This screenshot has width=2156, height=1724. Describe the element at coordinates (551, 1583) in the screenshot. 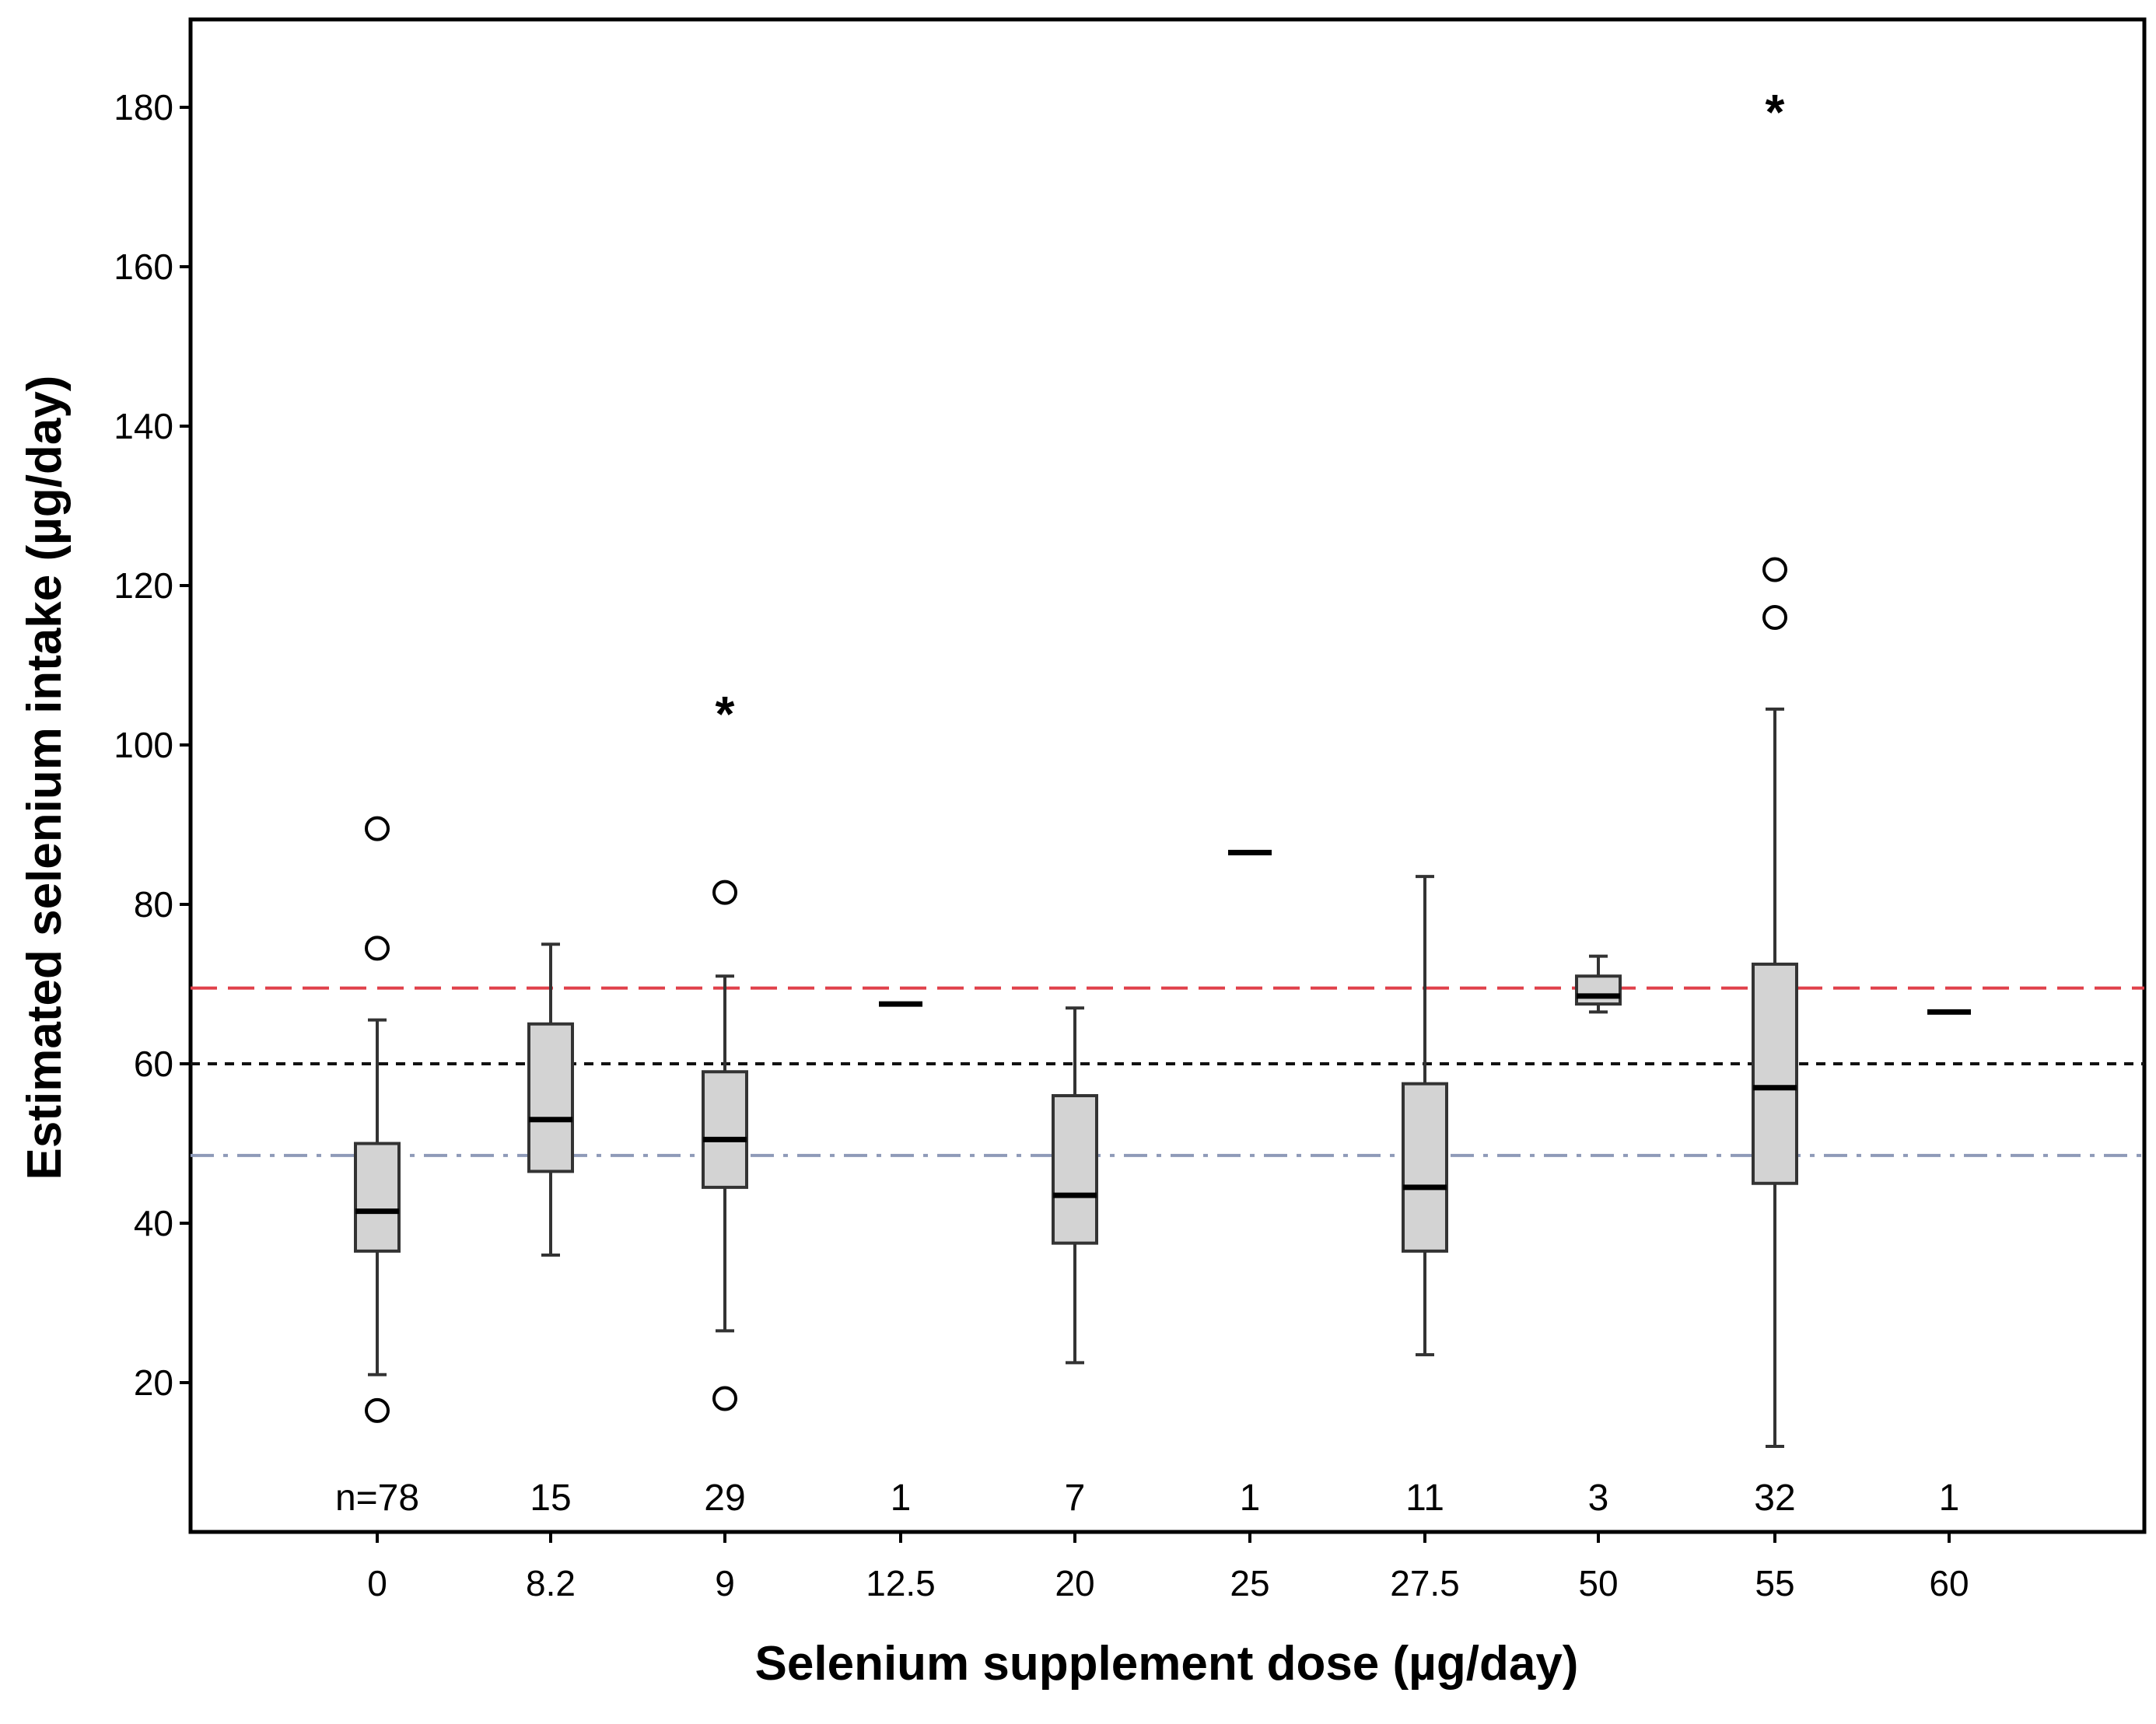

I see `x-tick-label: 8.2` at that location.